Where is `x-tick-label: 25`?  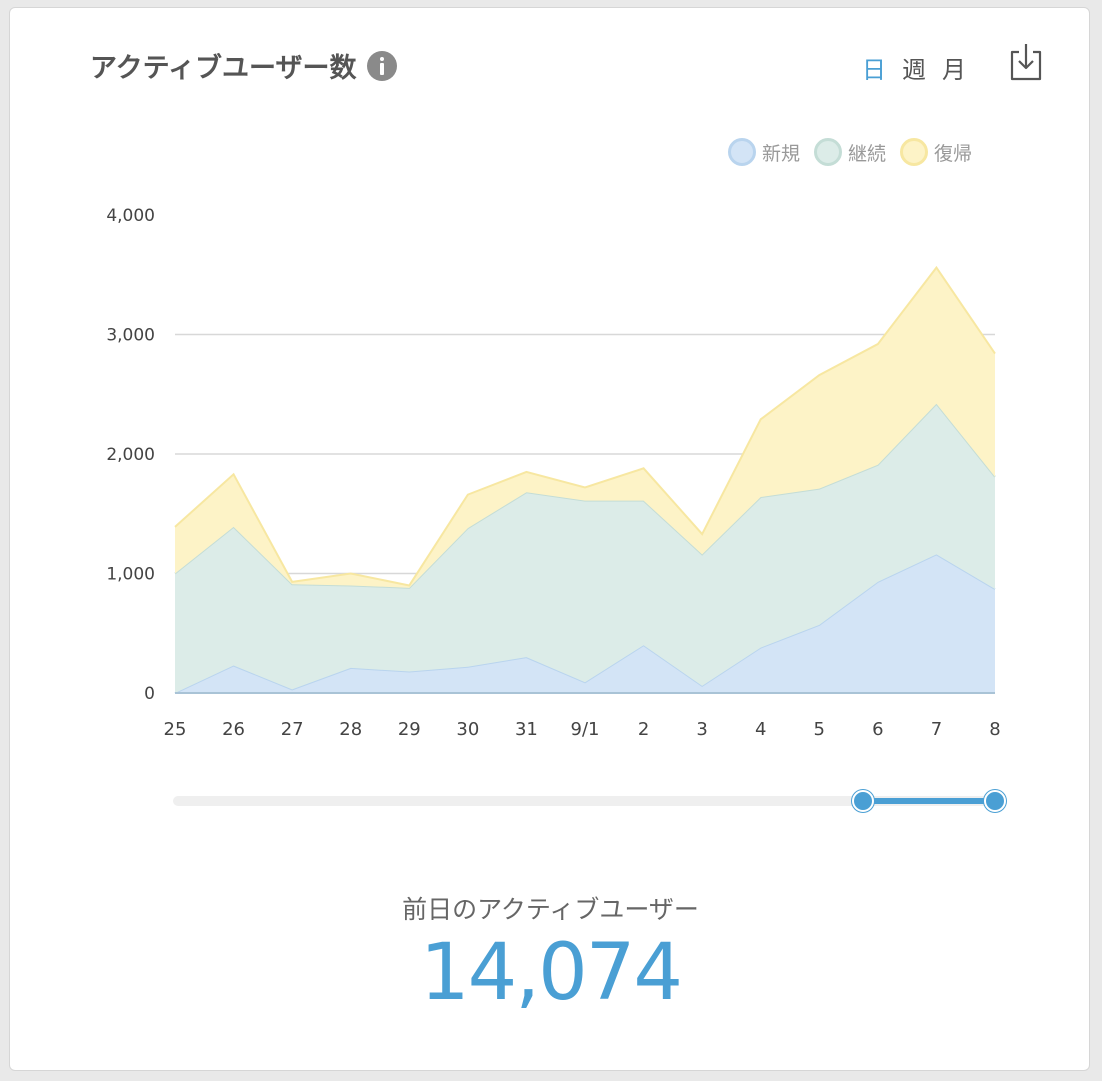 x-tick-label: 25 is located at coordinates (175, 729).